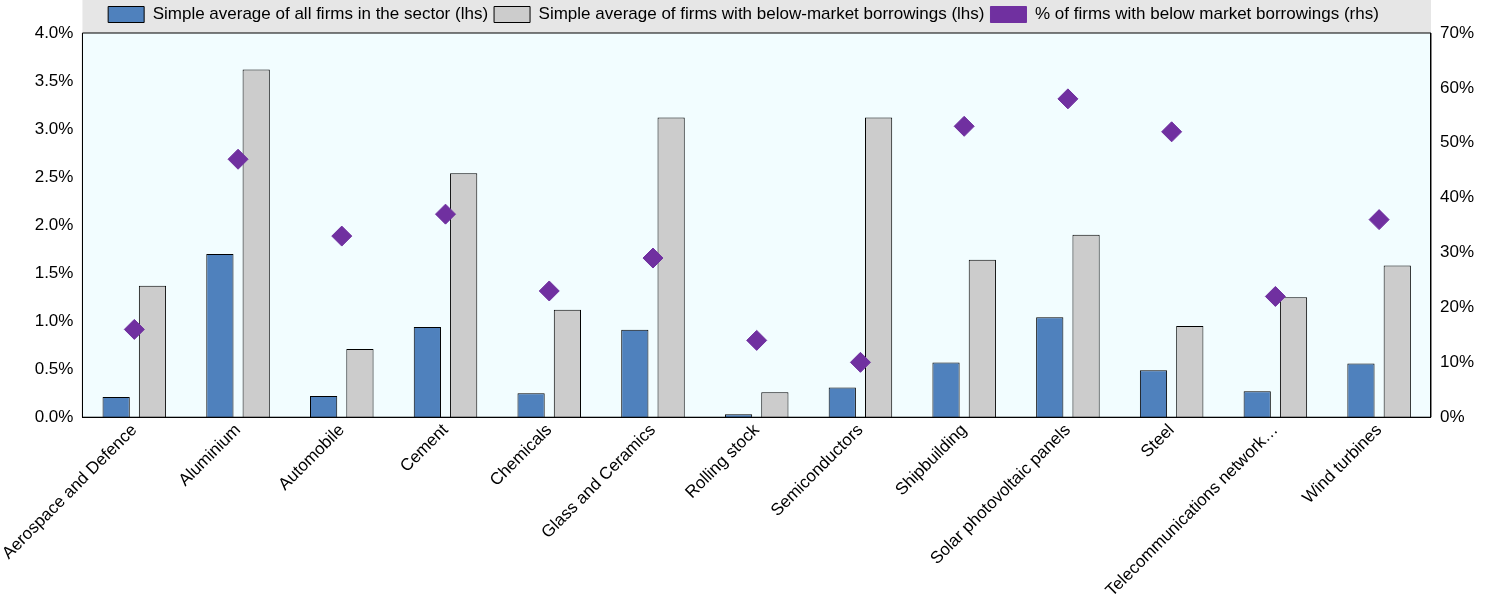  Describe the element at coordinates (1457, 307) in the screenshot. I see `y2-tick-label: 20%` at that location.